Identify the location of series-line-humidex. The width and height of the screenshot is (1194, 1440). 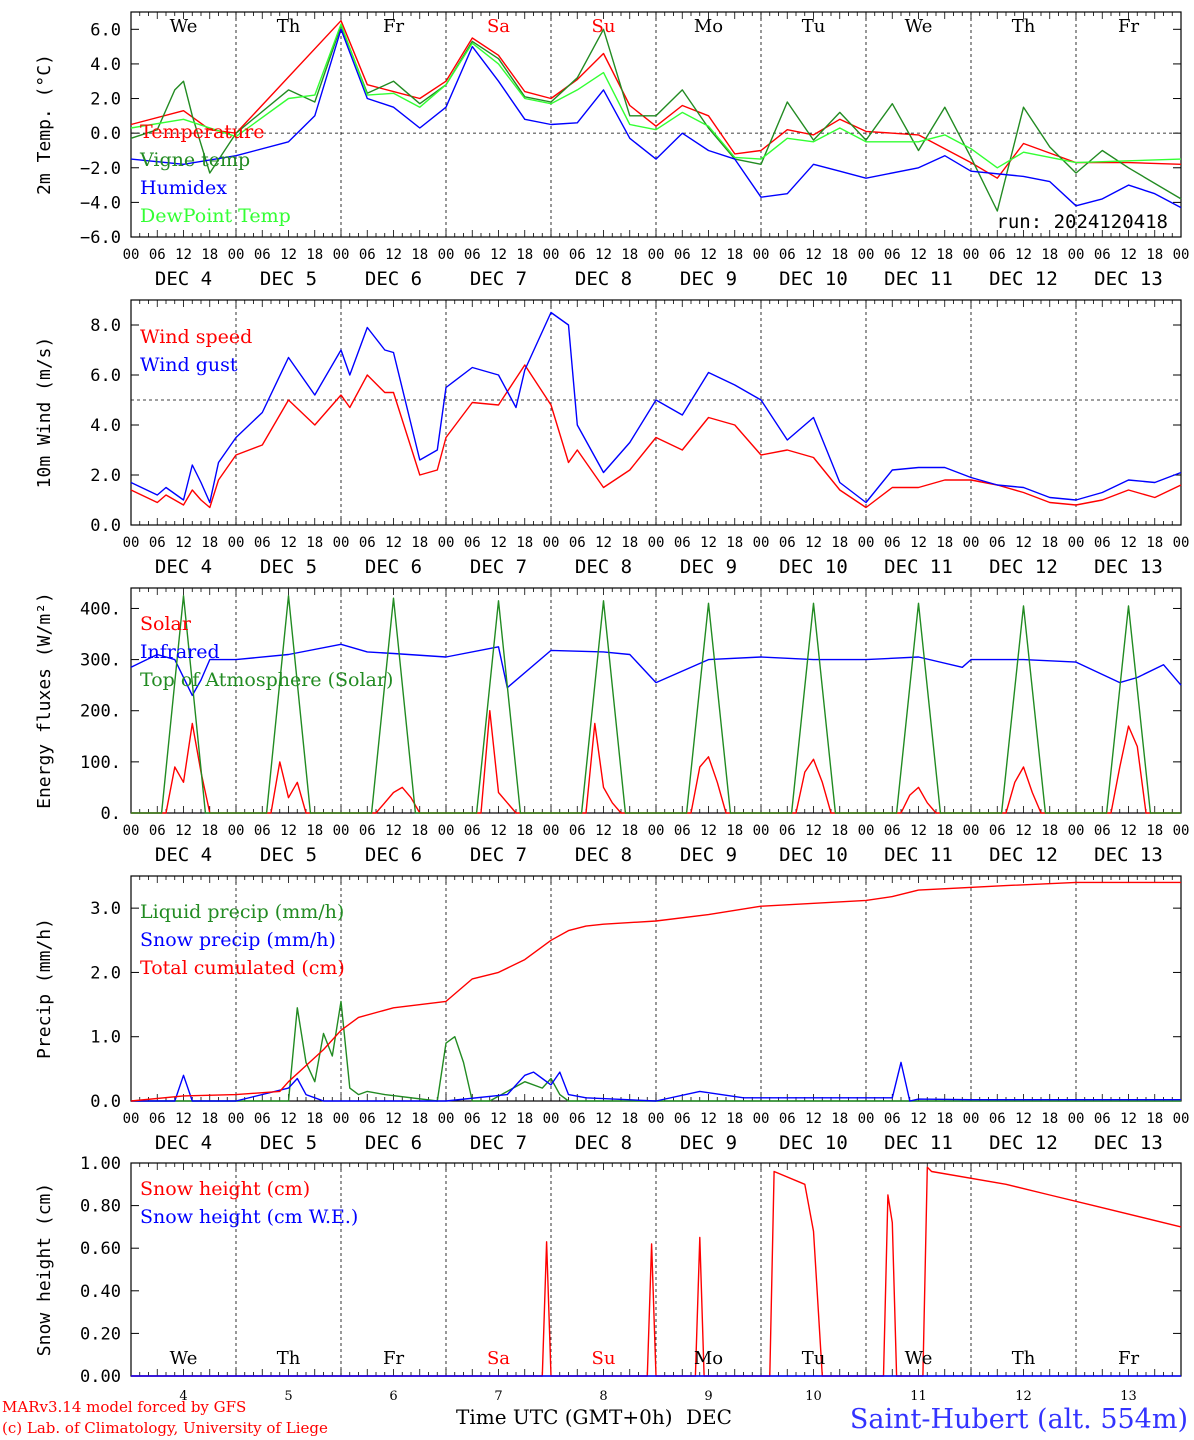
(656, 118).